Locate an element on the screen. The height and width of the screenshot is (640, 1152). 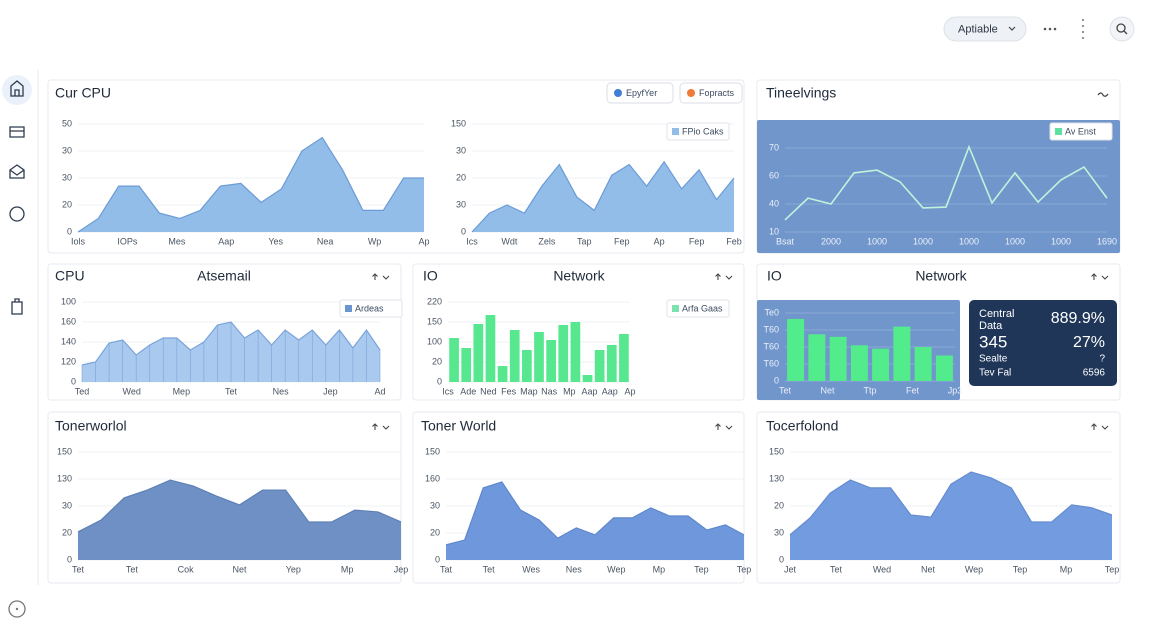
panel-title: Tonerworlol is located at coordinates (91, 426).